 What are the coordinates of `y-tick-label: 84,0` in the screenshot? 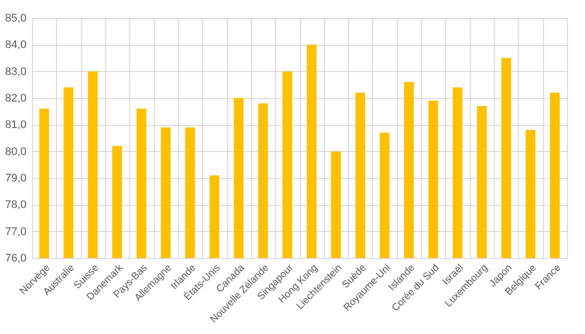 It's located at (15, 45).